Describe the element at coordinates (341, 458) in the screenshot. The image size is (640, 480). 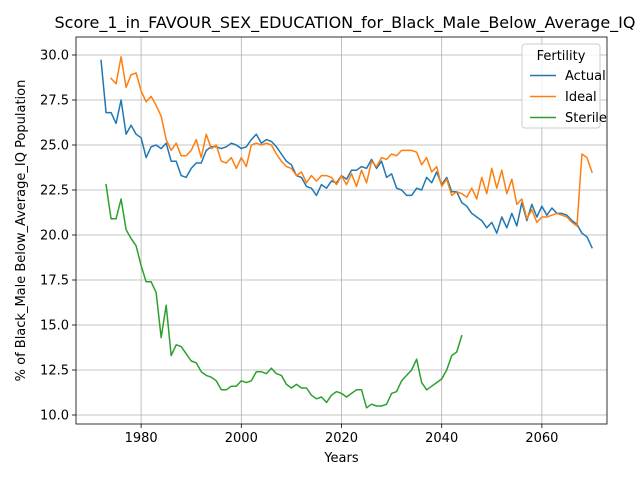
I see `x-axis-label: Years` at that location.